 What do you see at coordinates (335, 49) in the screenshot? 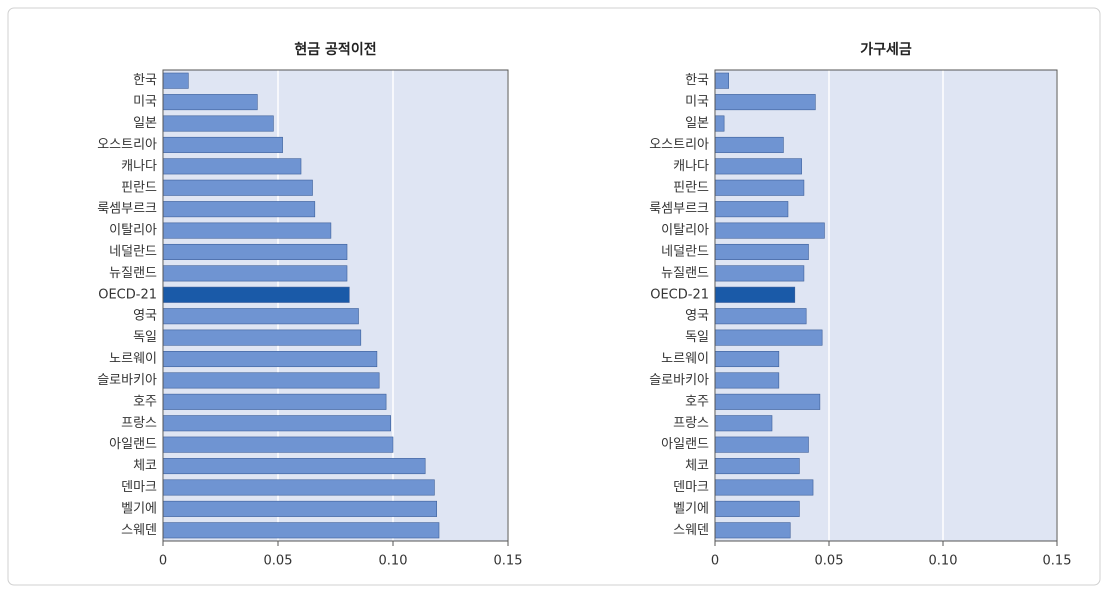
I see `chart-title: 현금 공적이전` at bounding box center [335, 49].